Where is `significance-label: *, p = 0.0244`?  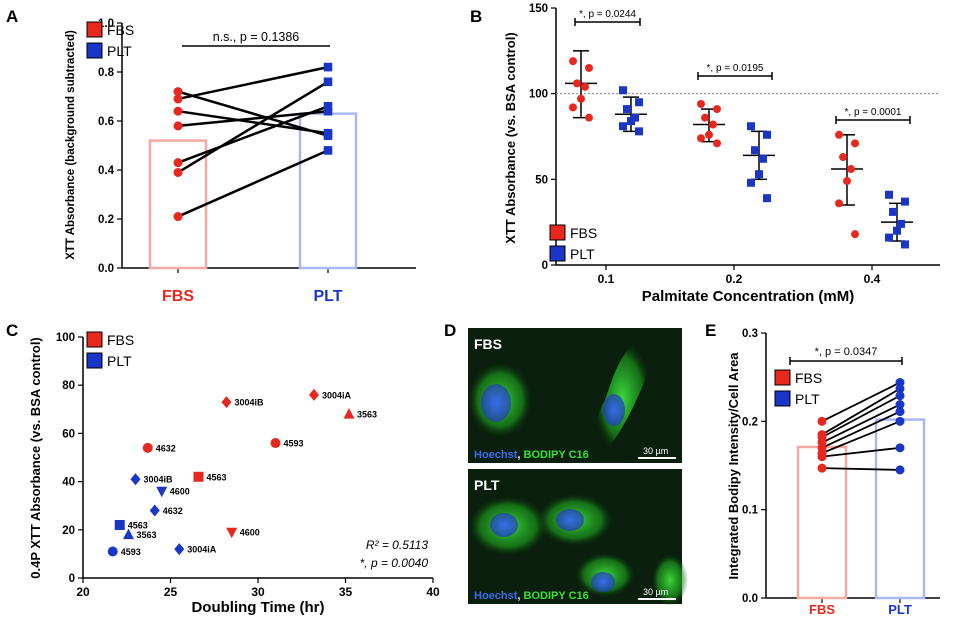
significance-label: *, p = 0.0244 is located at coordinates (607, 14).